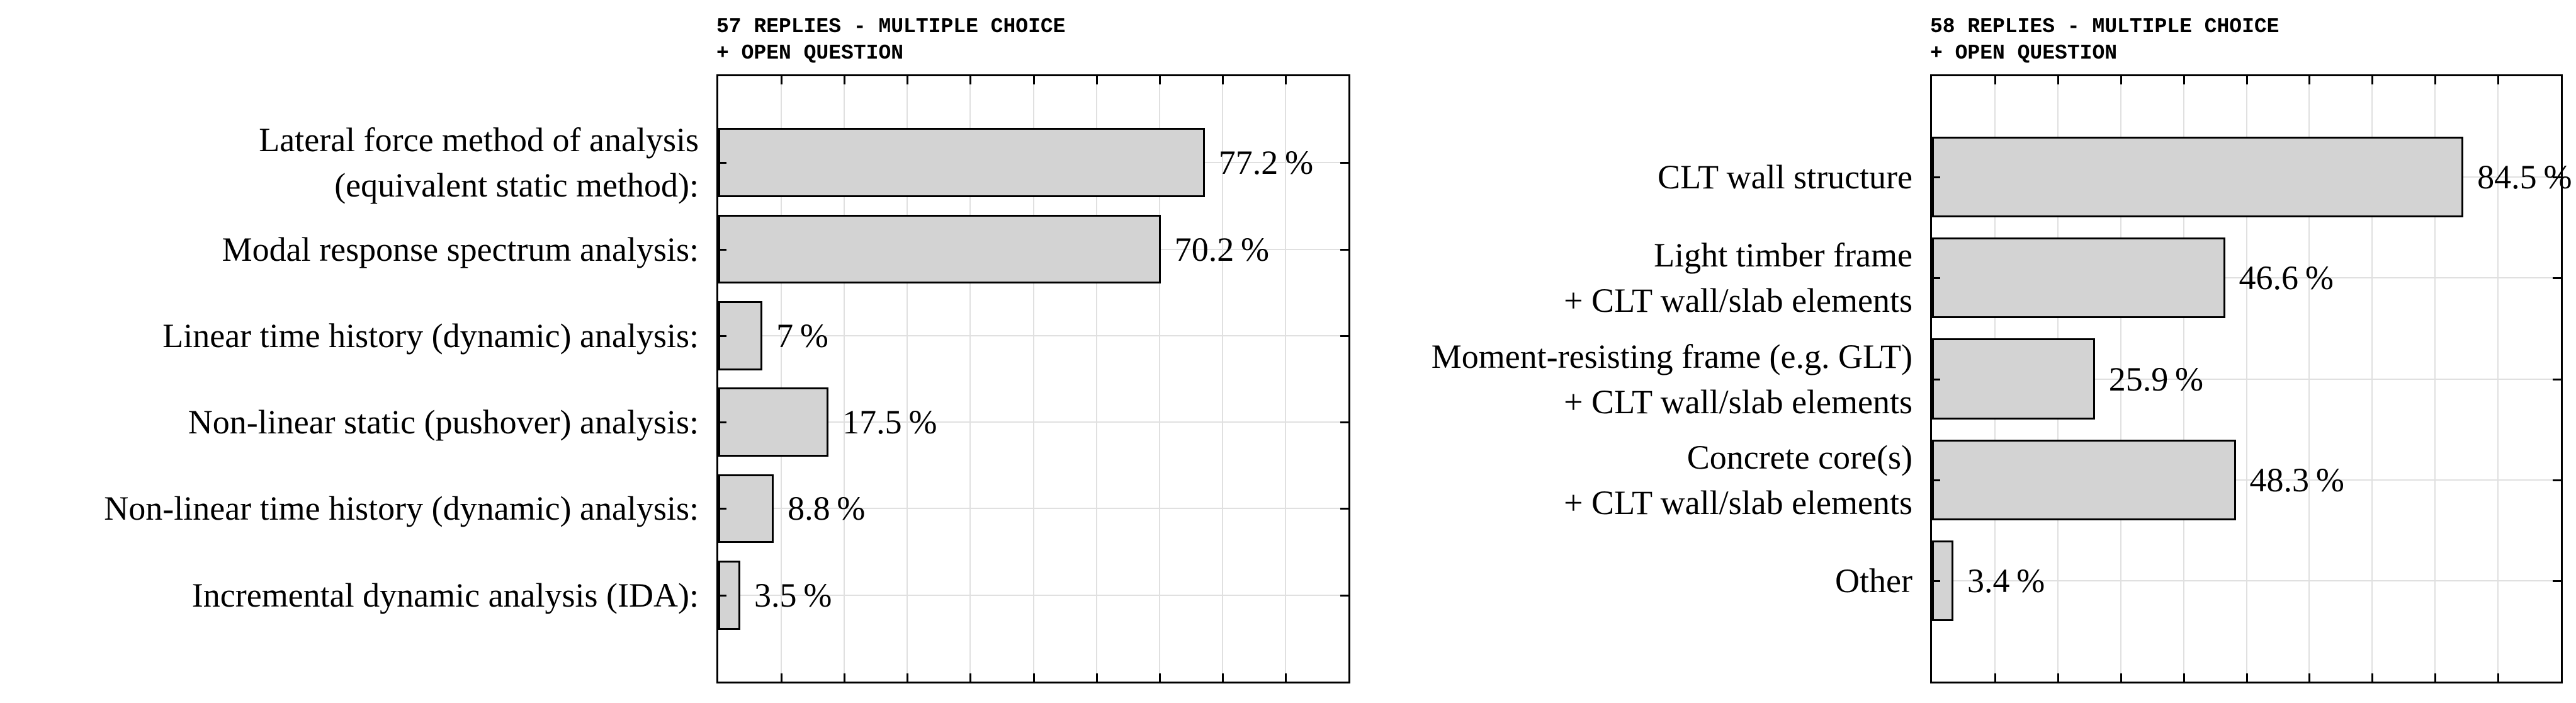 The height and width of the screenshot is (703, 2576). Describe the element at coordinates (2524, 177) in the screenshot. I see `bar-value-label: 84.5 %` at that location.